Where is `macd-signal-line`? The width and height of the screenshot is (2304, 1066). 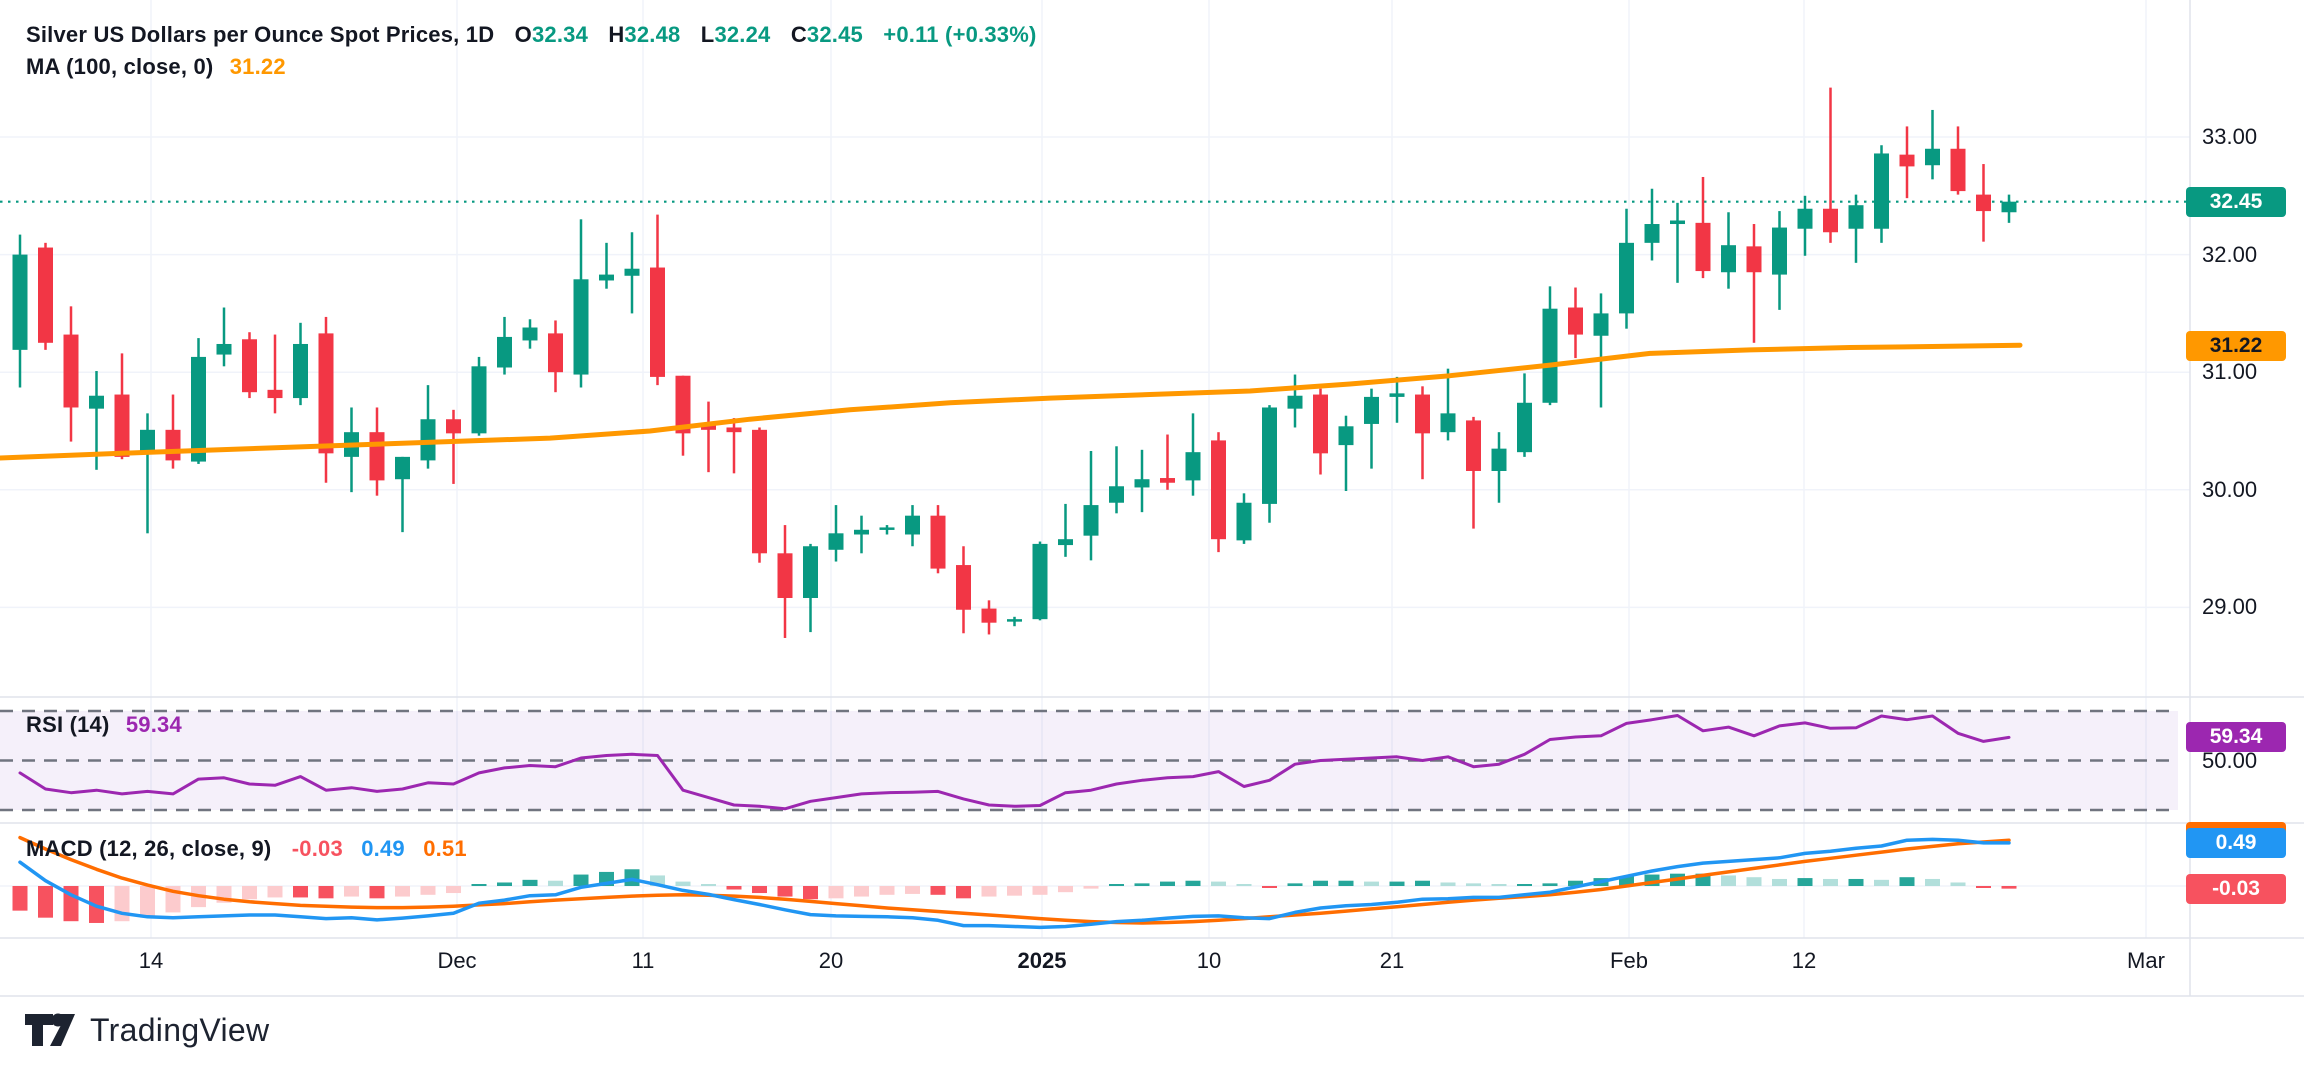
macd-signal-line is located at coordinates (1014, 880).